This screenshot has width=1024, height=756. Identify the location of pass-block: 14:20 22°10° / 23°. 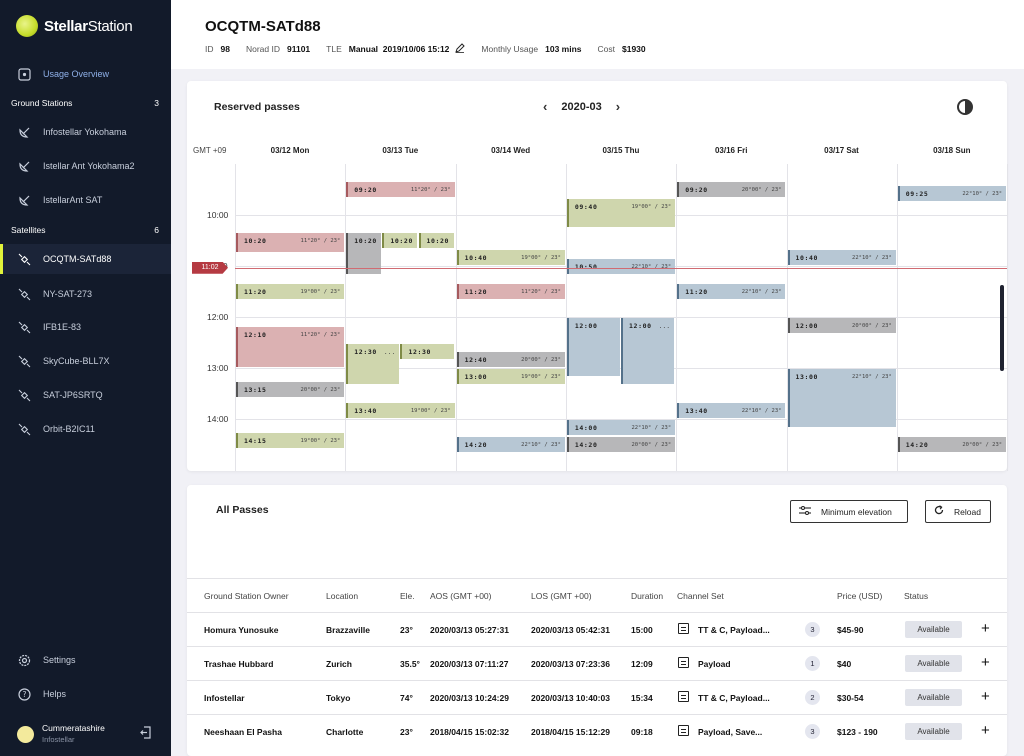
(510, 444).